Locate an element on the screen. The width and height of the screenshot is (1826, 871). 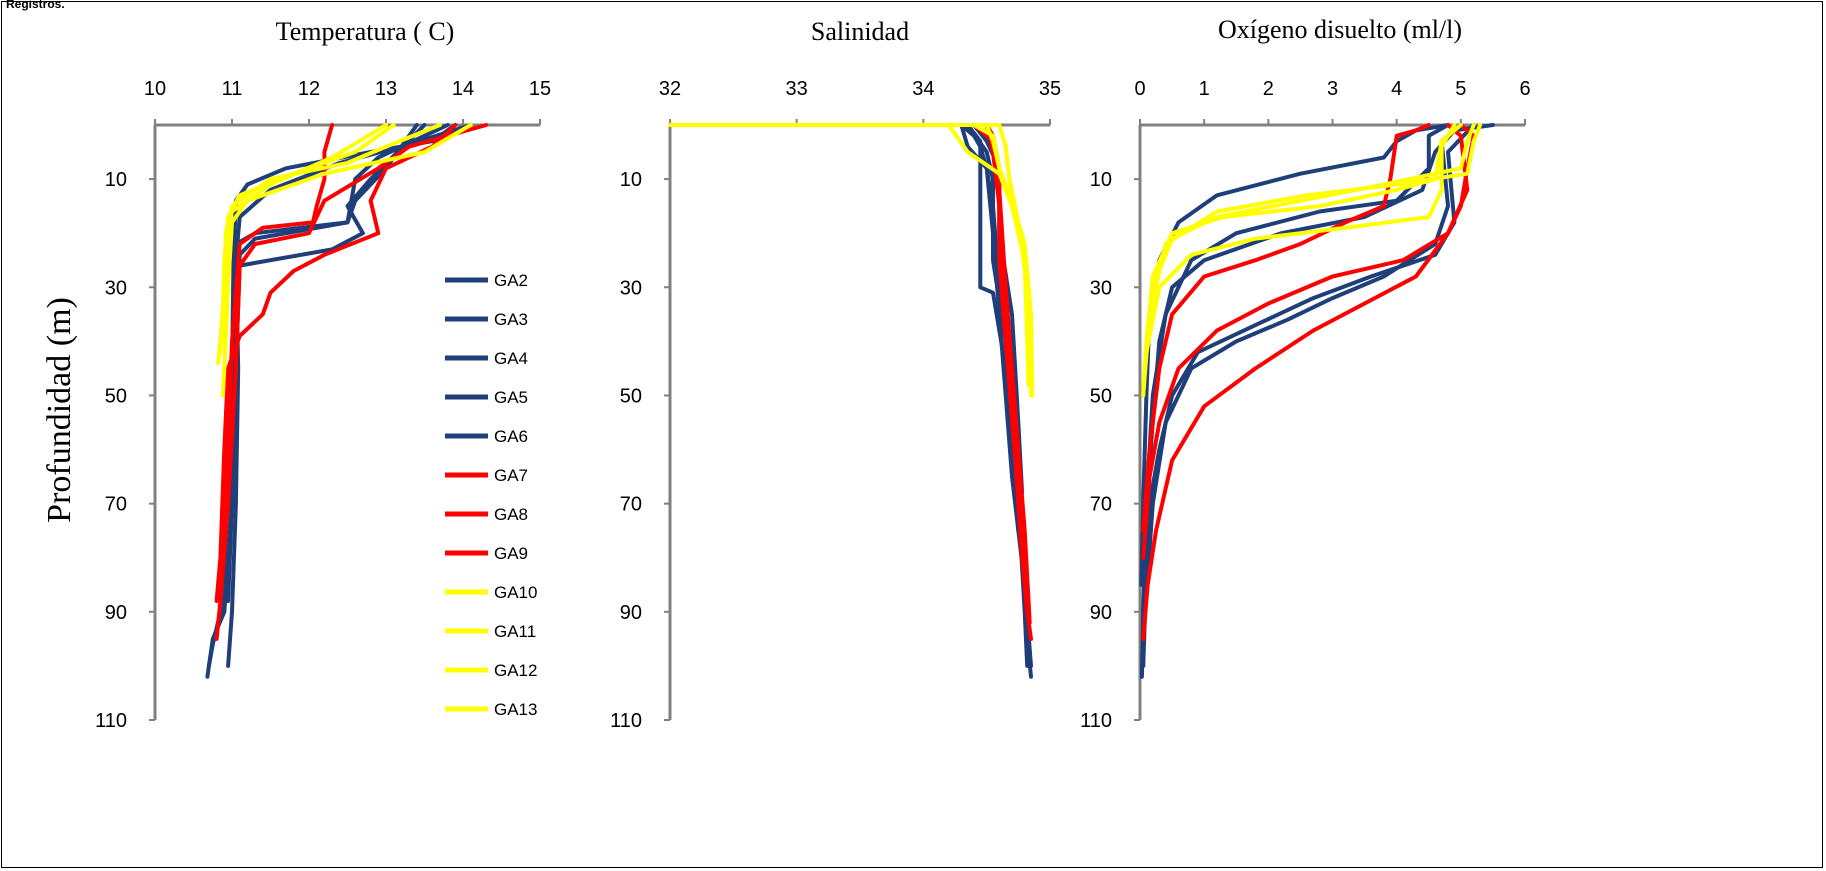
legend: GA2 GA3 GA4 GA5 GA6 GA7 GA8 GA9 GA10 GA11 GA12 GA13 is located at coordinates (491, 495).